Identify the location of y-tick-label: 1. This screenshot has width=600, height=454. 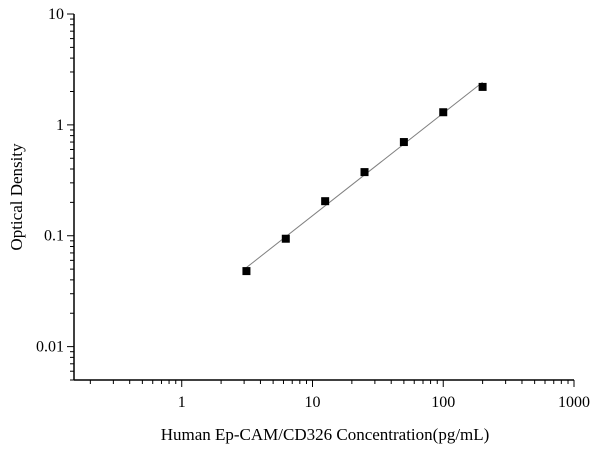
(60, 125).